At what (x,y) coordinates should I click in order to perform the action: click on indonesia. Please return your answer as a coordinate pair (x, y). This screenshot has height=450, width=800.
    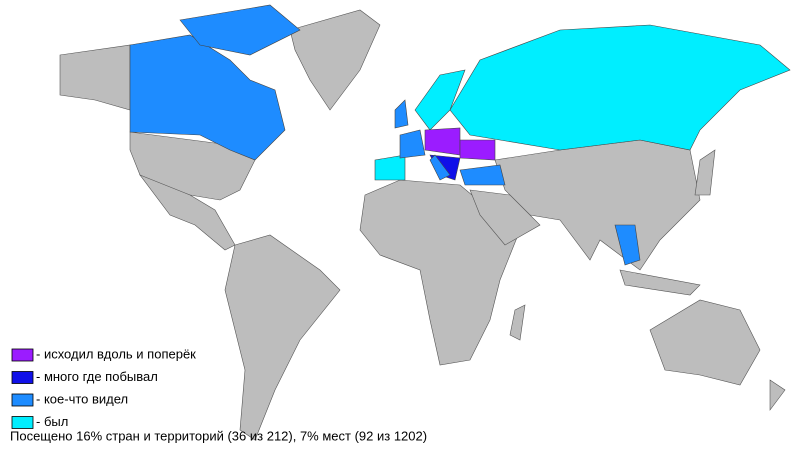
    Looking at the image, I should click on (660, 282).